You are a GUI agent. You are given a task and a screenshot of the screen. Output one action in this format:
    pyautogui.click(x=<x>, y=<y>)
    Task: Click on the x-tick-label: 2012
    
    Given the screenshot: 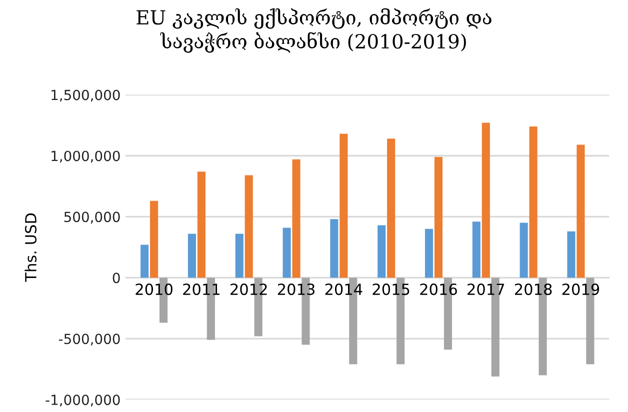 What is the action you would take?
    pyautogui.click(x=248, y=290)
    